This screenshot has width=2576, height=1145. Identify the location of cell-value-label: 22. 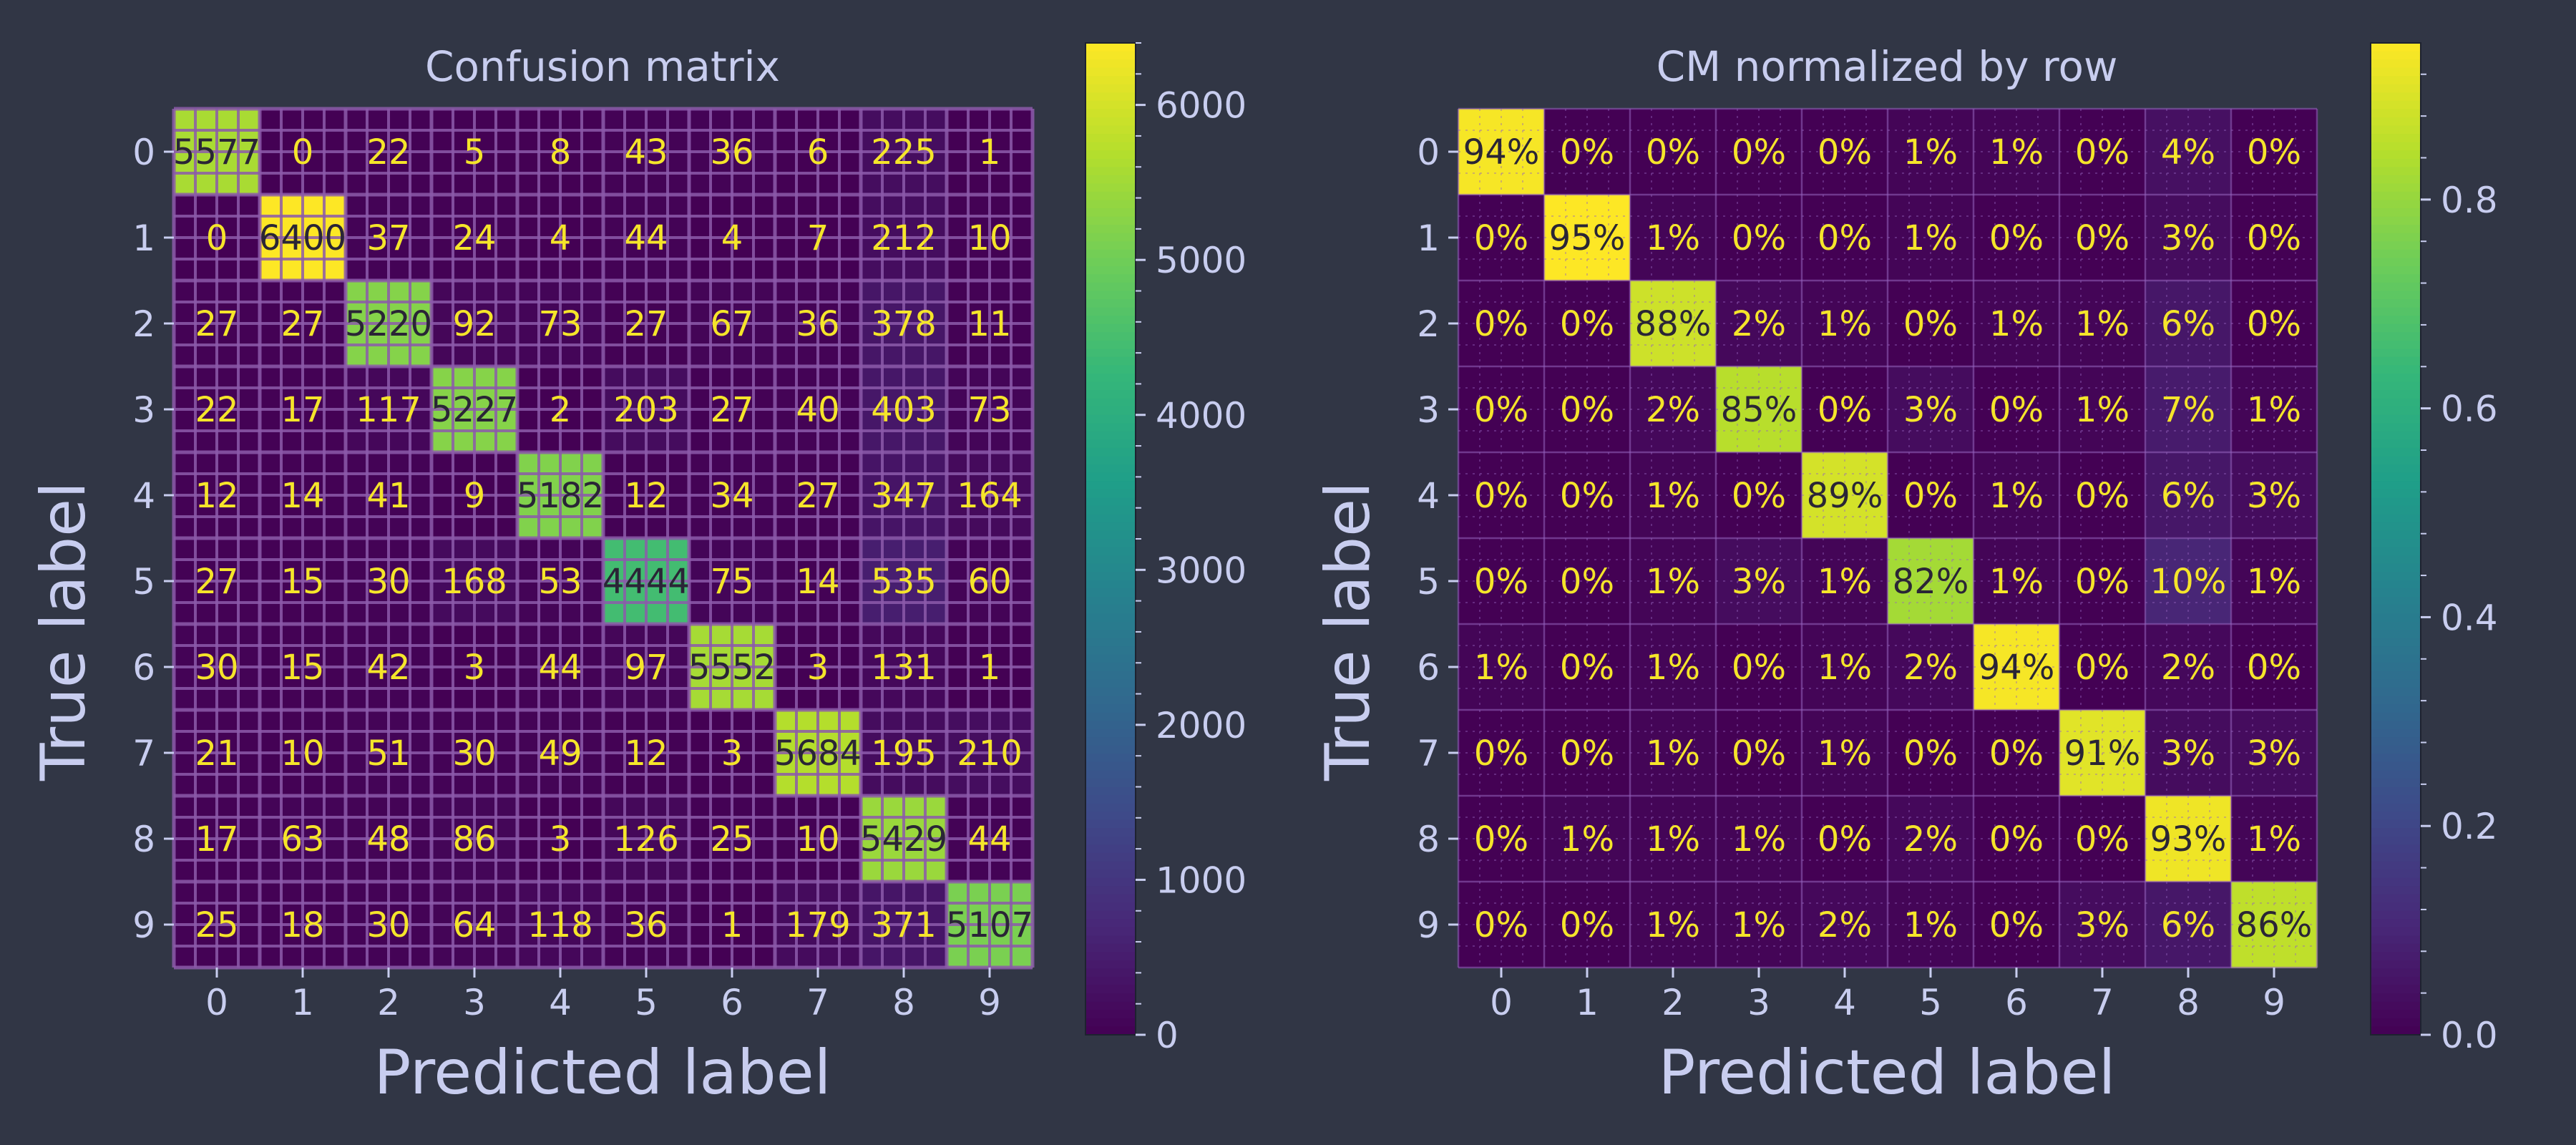
(217, 410).